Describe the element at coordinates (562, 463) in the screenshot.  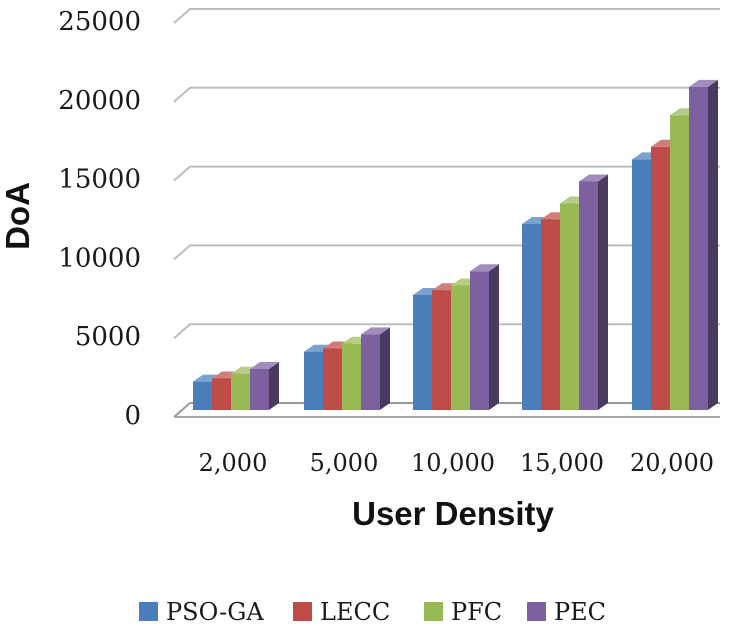
I see `x-tick-label: 15,000` at that location.